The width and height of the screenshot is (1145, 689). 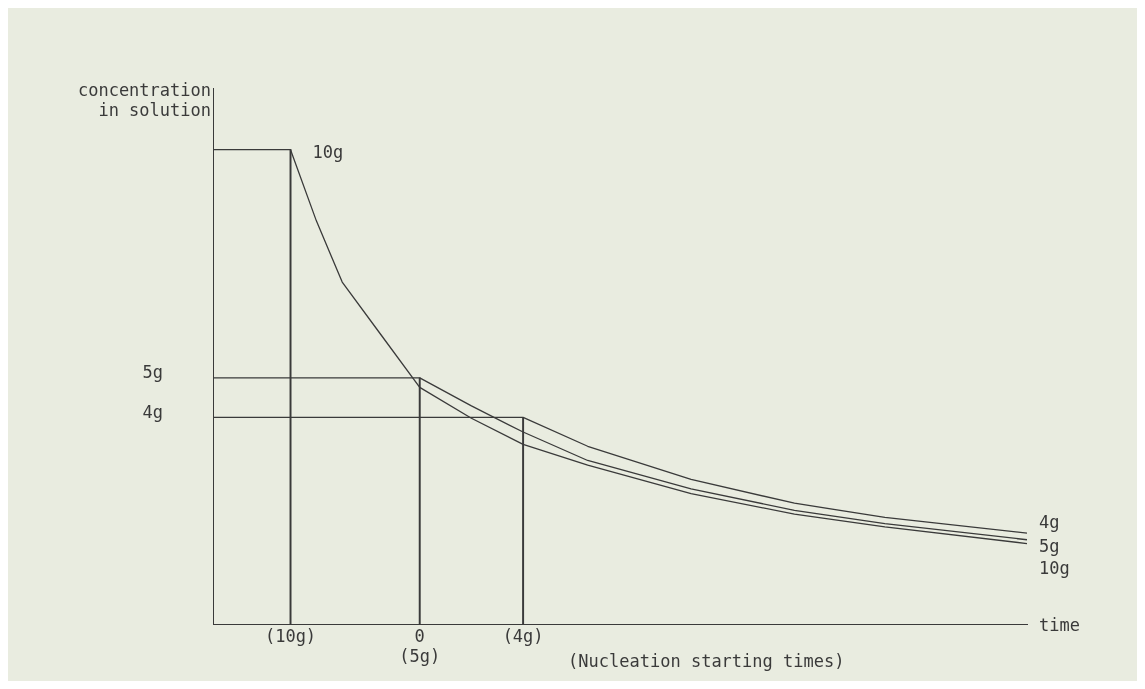 What do you see at coordinates (1049, 546) in the screenshot?
I see `series-label: 5g` at bounding box center [1049, 546].